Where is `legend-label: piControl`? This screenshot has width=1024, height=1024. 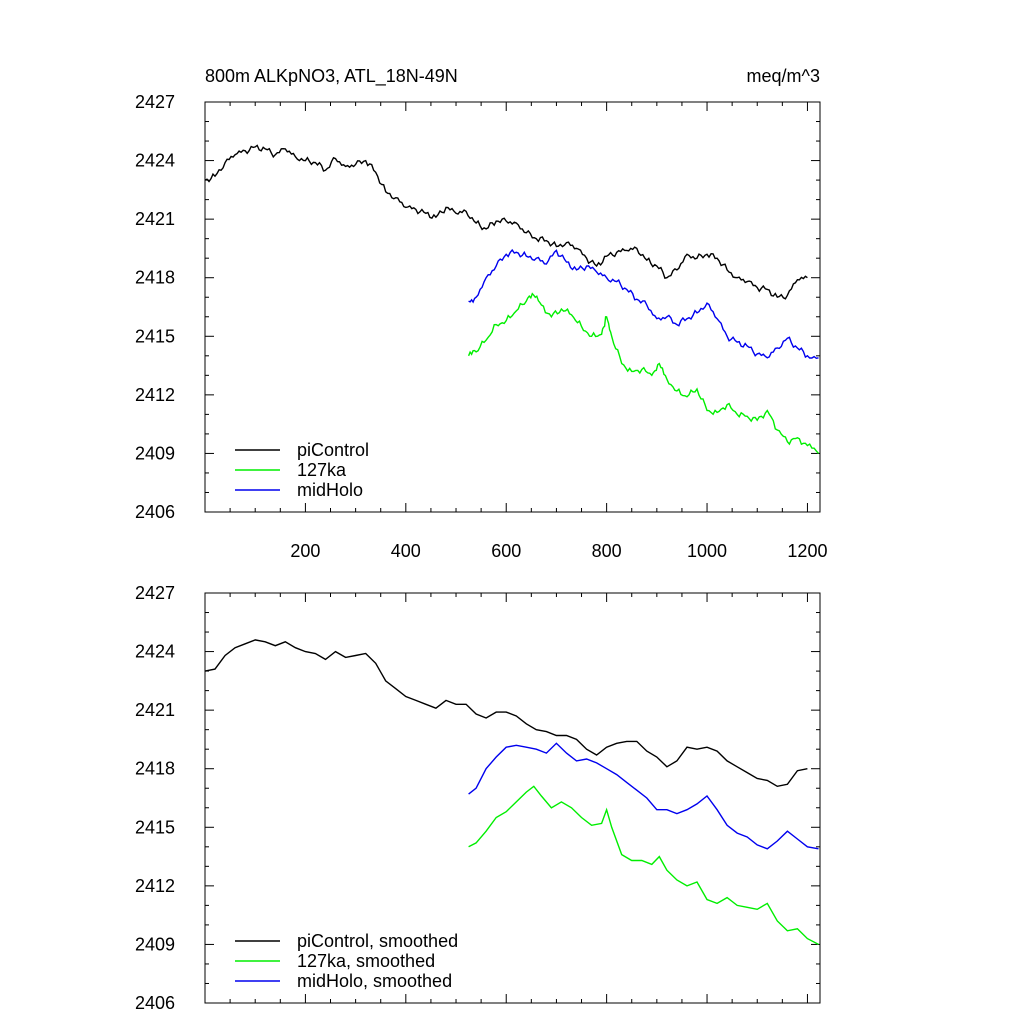 legend-label: piControl is located at coordinates (333, 450).